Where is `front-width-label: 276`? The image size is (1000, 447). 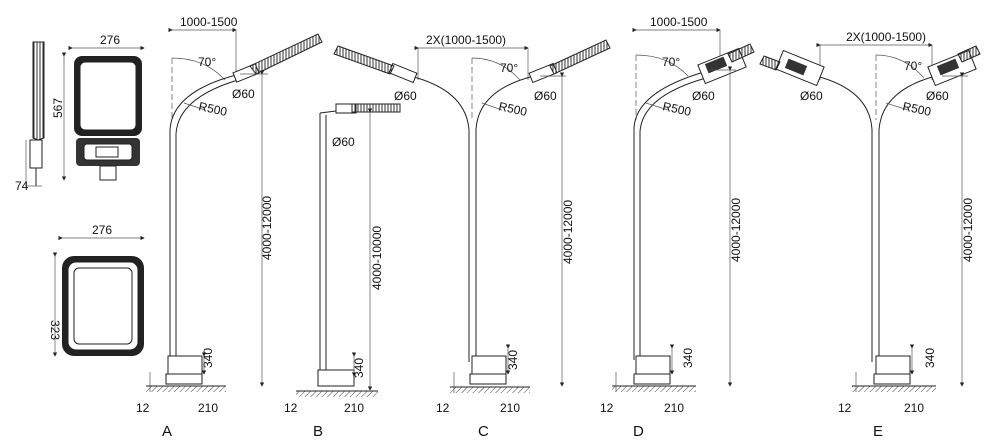 front-width-label: 276 is located at coordinates (110, 40).